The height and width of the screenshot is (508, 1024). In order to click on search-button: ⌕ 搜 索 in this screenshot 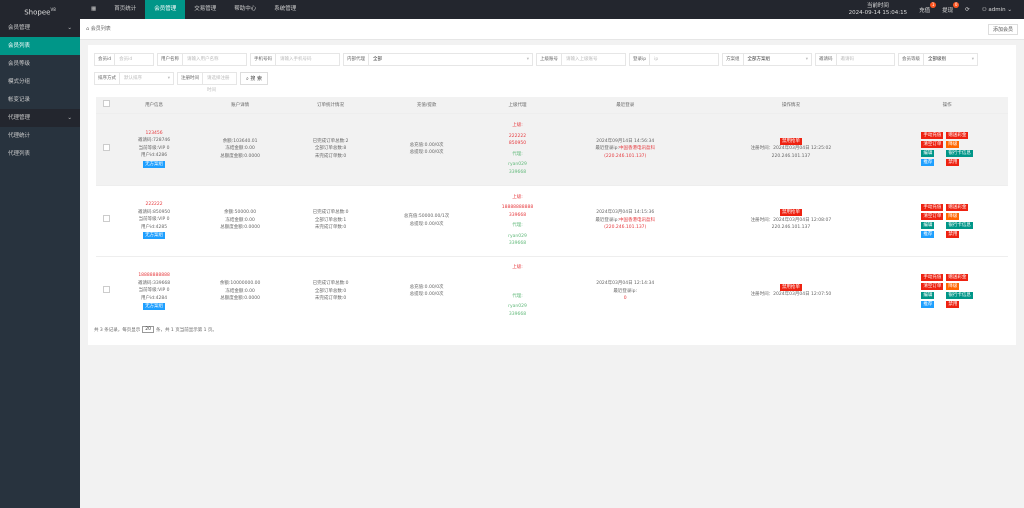, I will do `click(254, 78)`.